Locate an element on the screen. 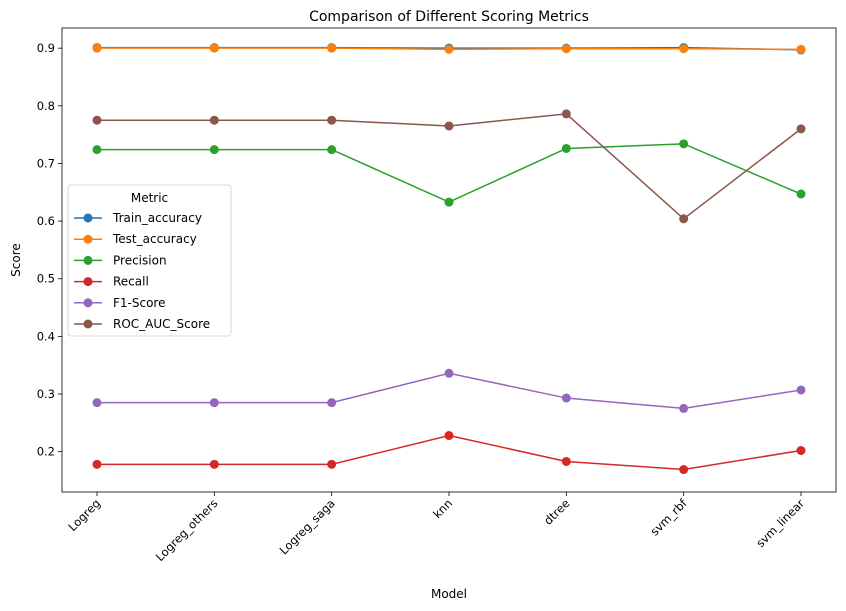 The image size is (846, 611). legend-label-roc-auc-score: ROC_AUC_Score is located at coordinates (161, 324).